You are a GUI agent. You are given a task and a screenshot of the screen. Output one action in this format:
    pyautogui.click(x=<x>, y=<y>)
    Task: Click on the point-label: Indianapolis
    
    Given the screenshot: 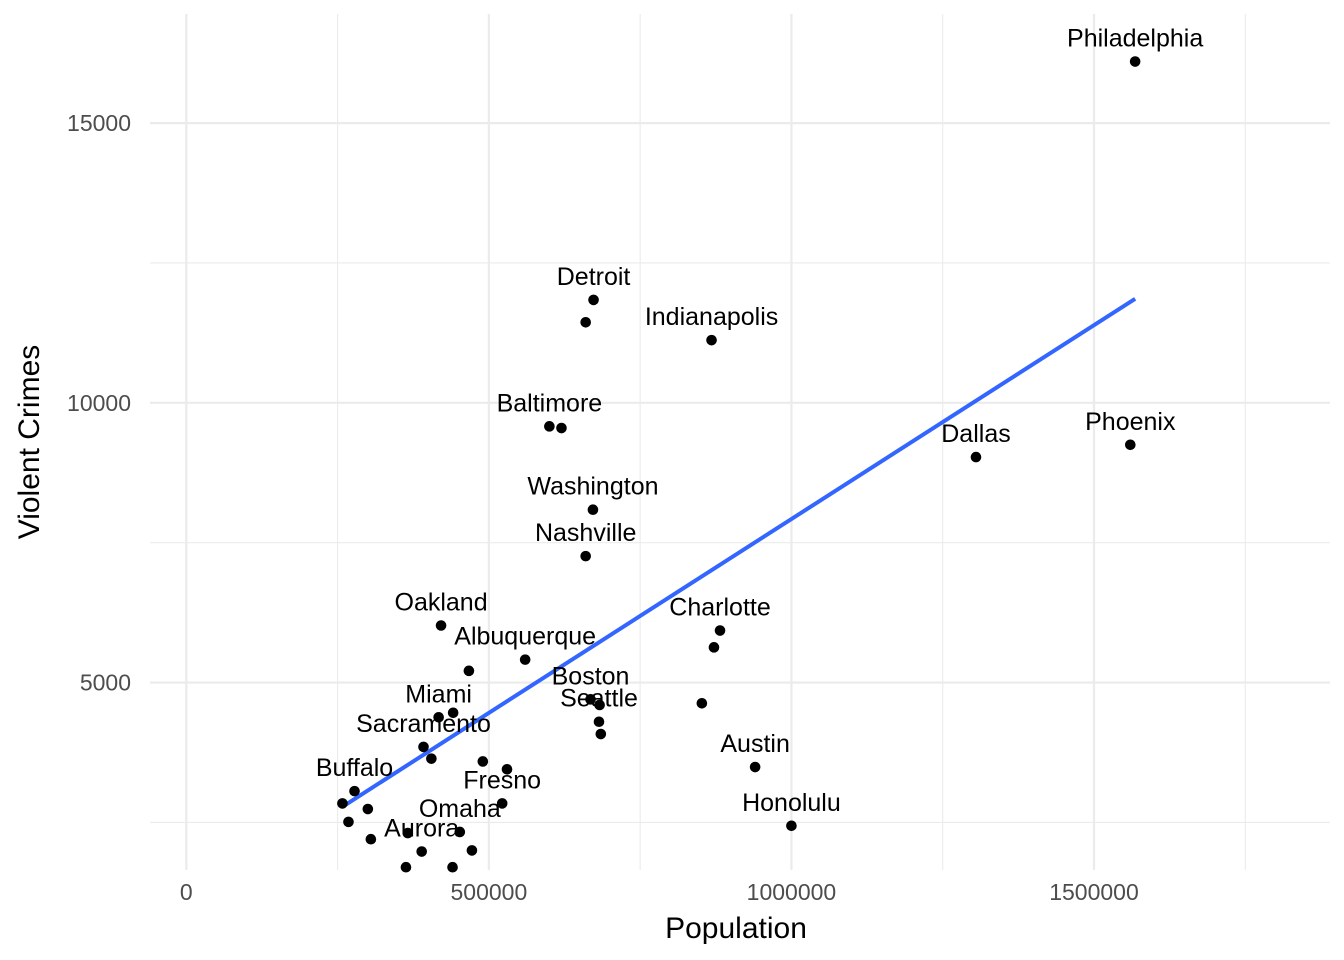 What is the action you would take?
    pyautogui.click(x=711, y=317)
    